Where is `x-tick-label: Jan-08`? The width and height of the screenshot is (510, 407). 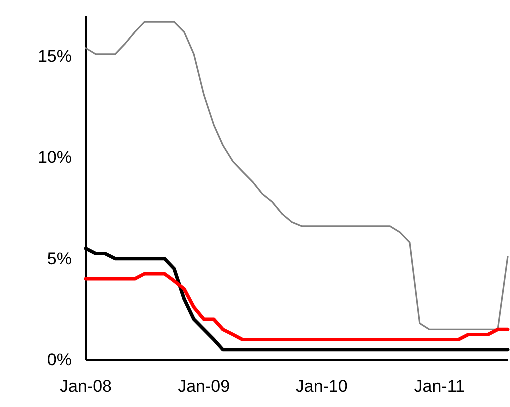
x-tick-label: Jan-08 is located at coordinates (86, 386).